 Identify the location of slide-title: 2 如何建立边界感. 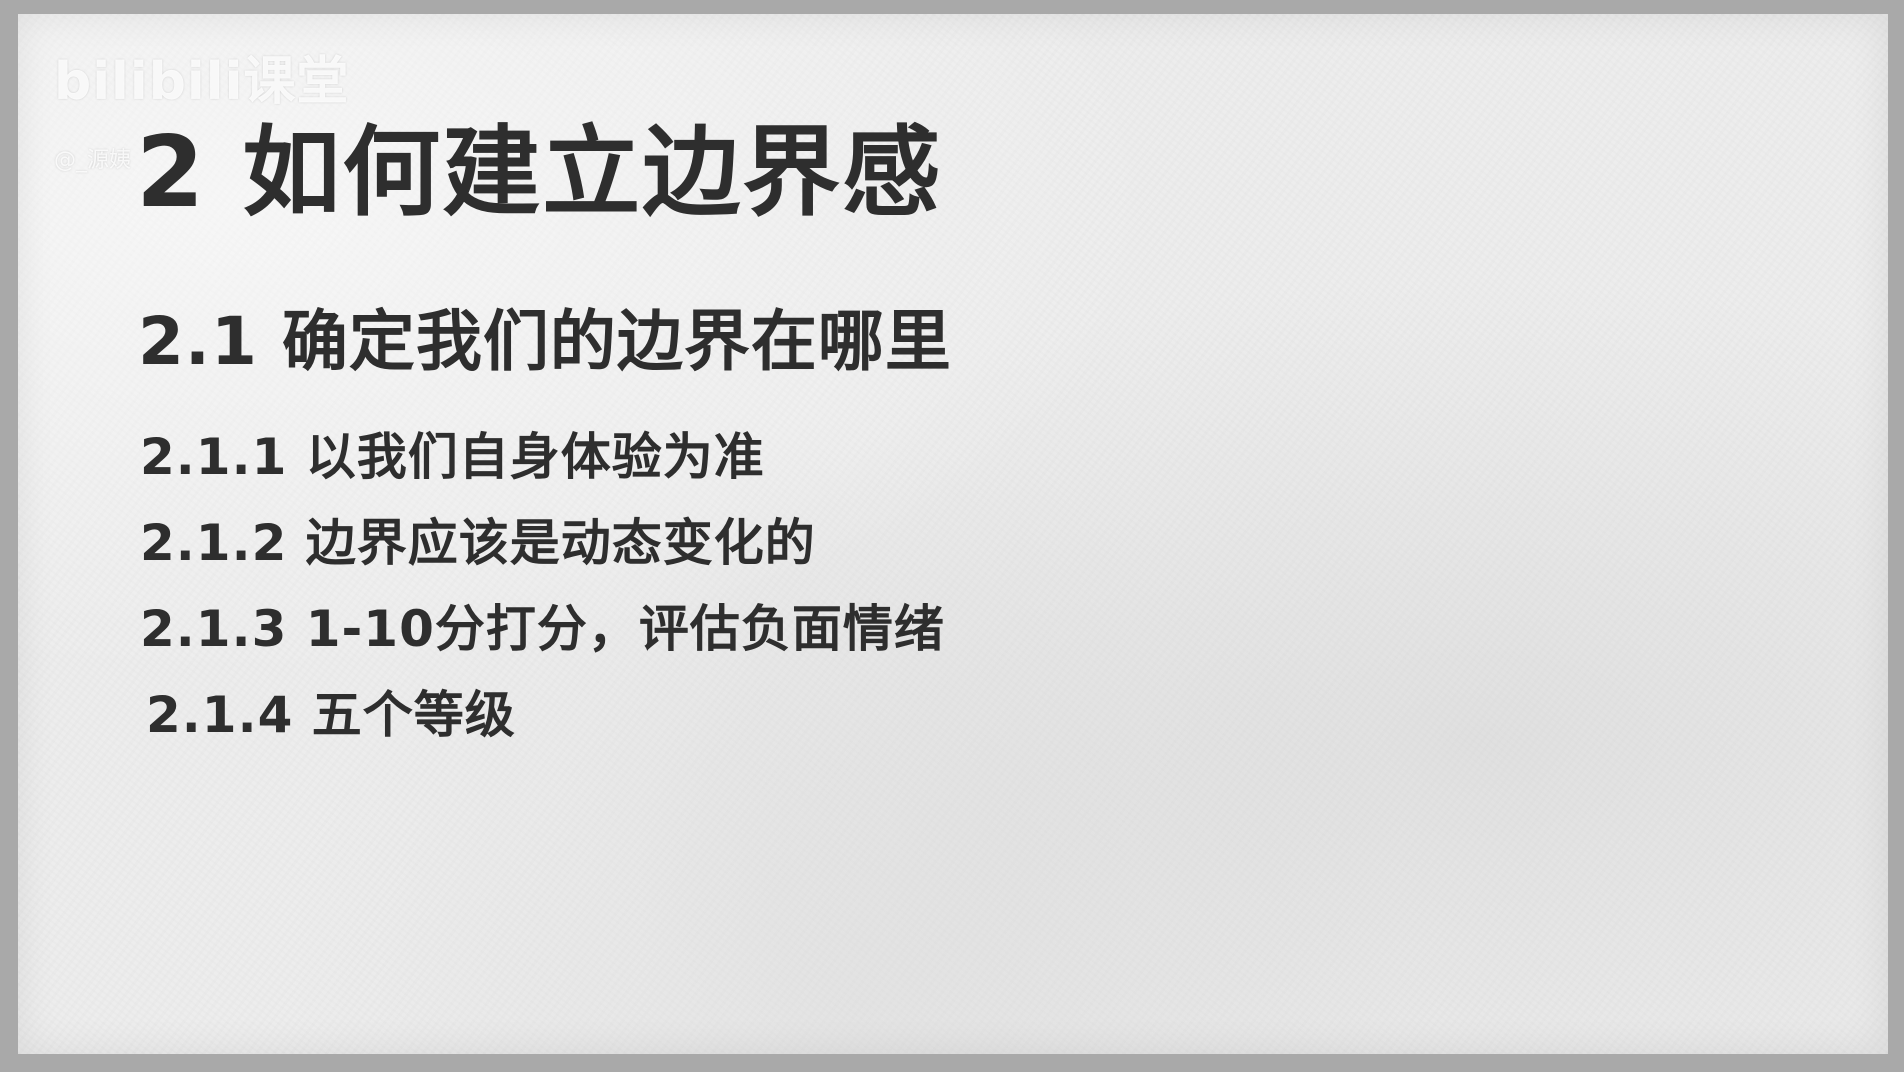
(539, 173).